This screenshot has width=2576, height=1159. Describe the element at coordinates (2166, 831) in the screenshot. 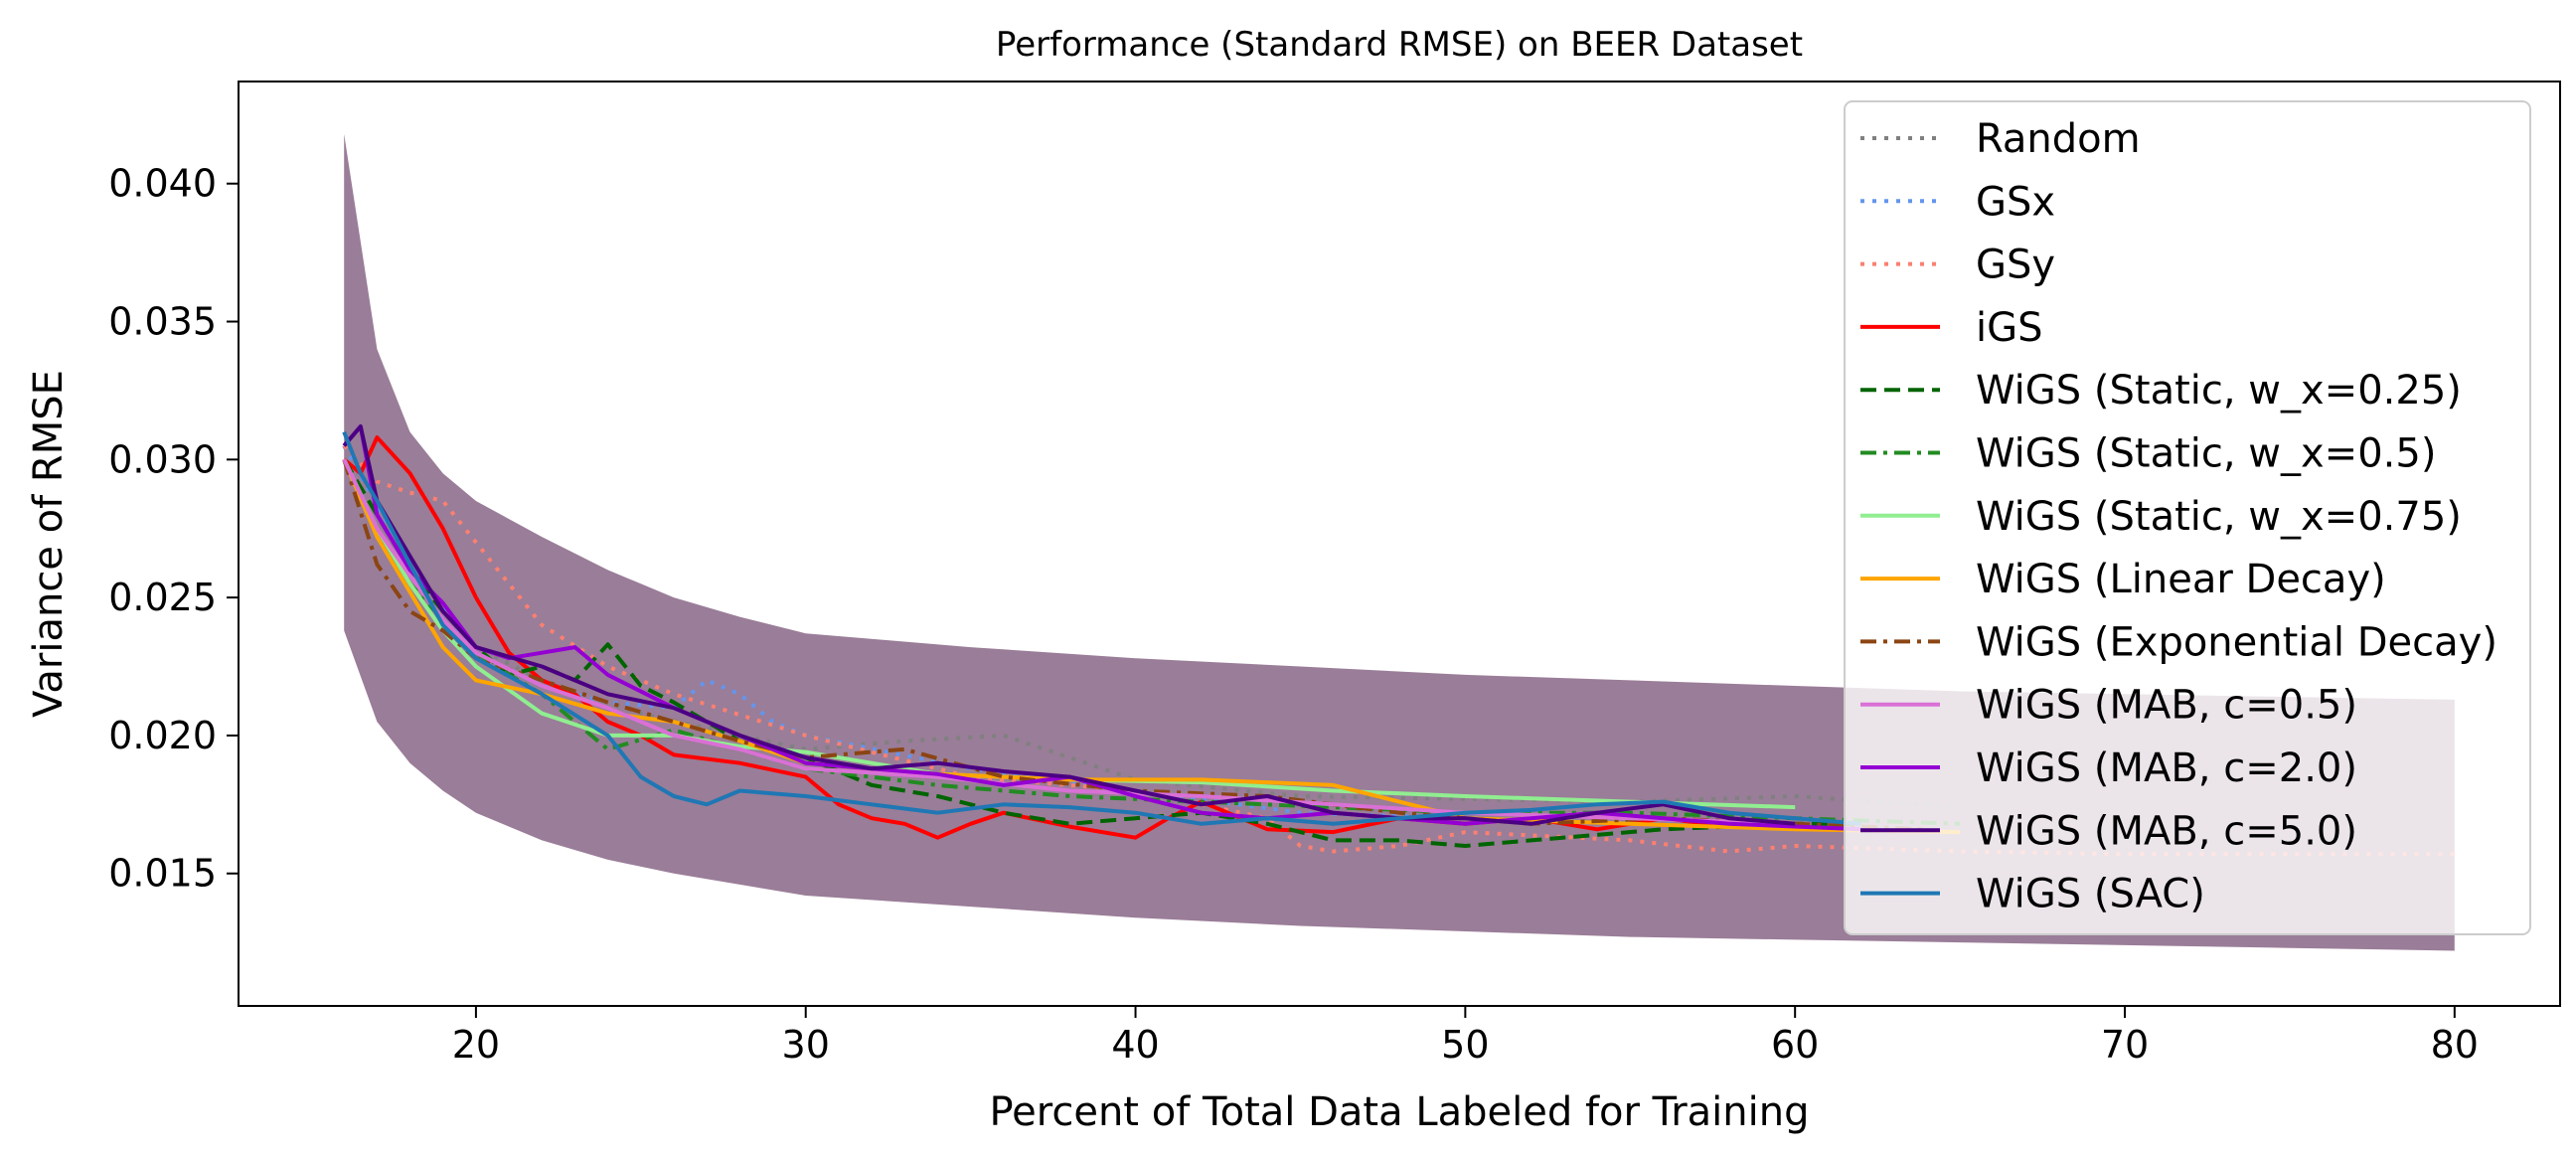

I see `legend-label-12: WiGS (MAB, c=5.0)` at that location.